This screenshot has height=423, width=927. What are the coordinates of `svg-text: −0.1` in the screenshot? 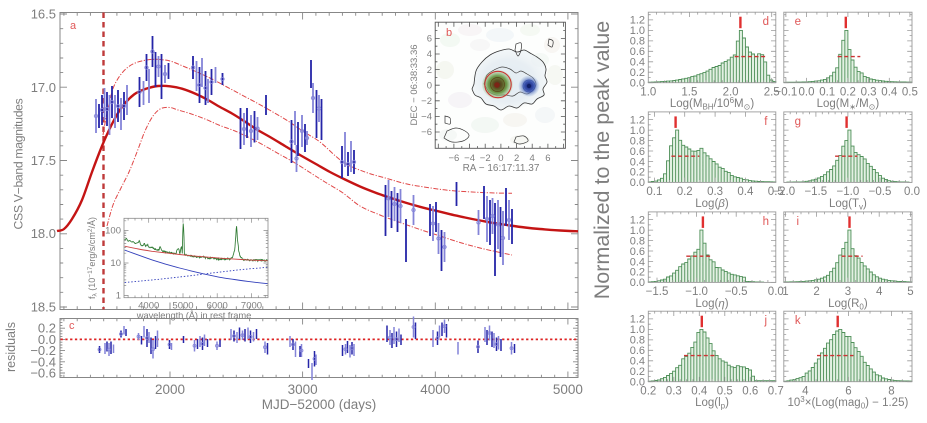 It's located at (786, 93).